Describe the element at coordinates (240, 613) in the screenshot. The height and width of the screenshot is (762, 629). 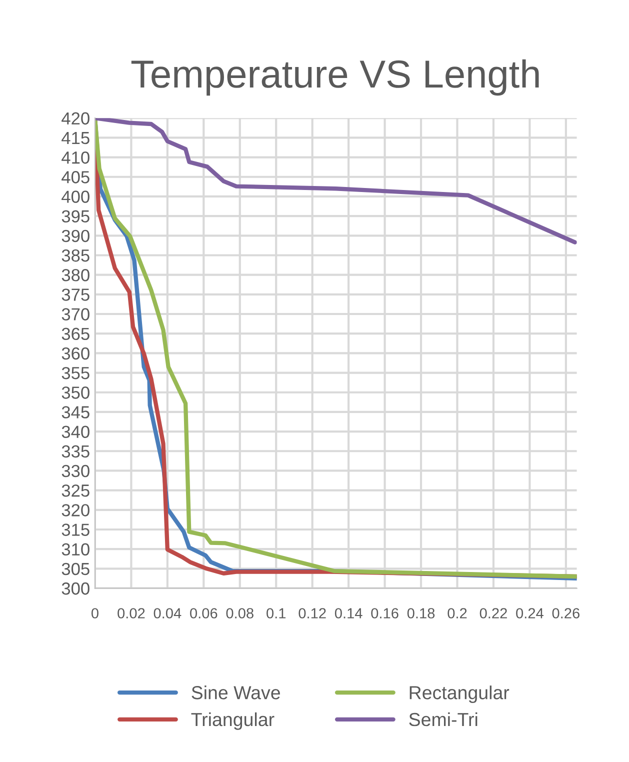
I see `x-tick-label: 0.08` at that location.